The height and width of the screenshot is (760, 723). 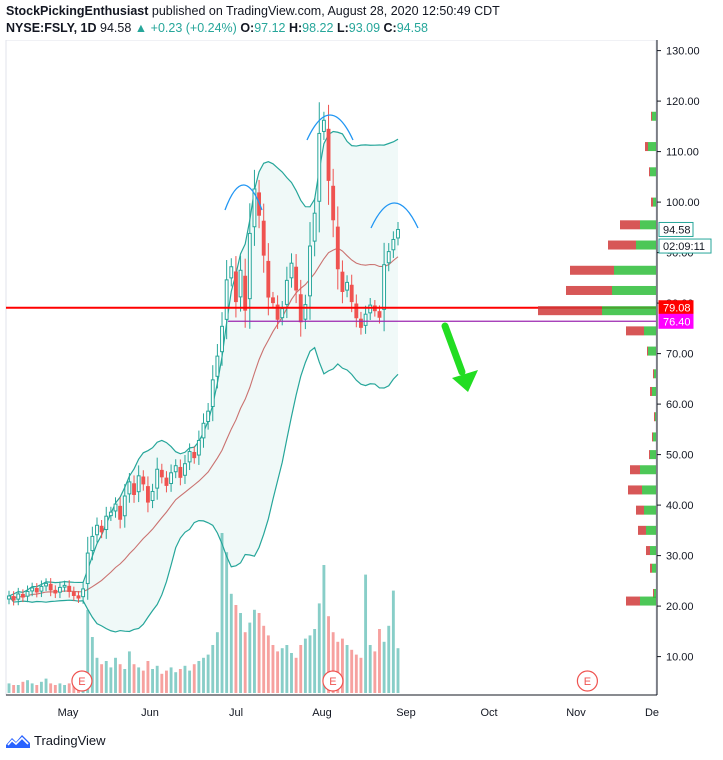 I want to click on symbol-label: NYSE:FSLY, 1D, so click(x=51, y=28).